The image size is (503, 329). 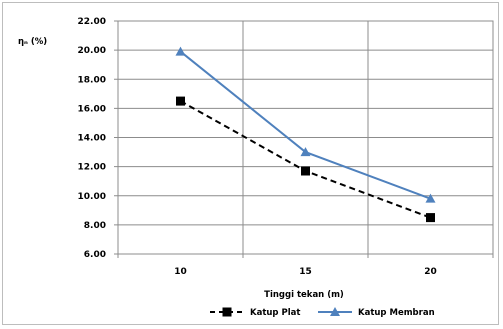 I want to click on x-tick-label: 20, so click(x=430, y=272).